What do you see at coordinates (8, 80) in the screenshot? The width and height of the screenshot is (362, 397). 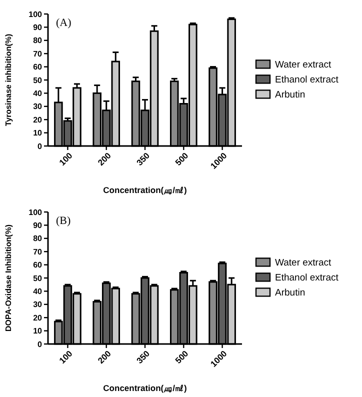 I see `y-axis-title: Tyrosinase inhibition(%)` at bounding box center [8, 80].